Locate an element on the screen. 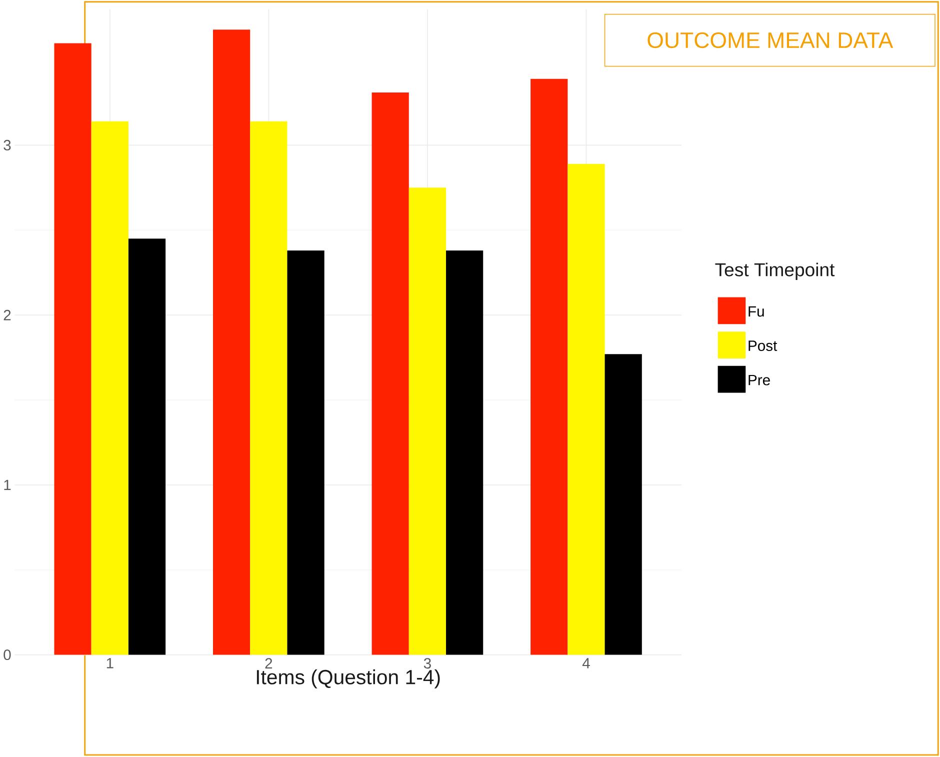  y-tick-label: 3 is located at coordinates (7, 145).